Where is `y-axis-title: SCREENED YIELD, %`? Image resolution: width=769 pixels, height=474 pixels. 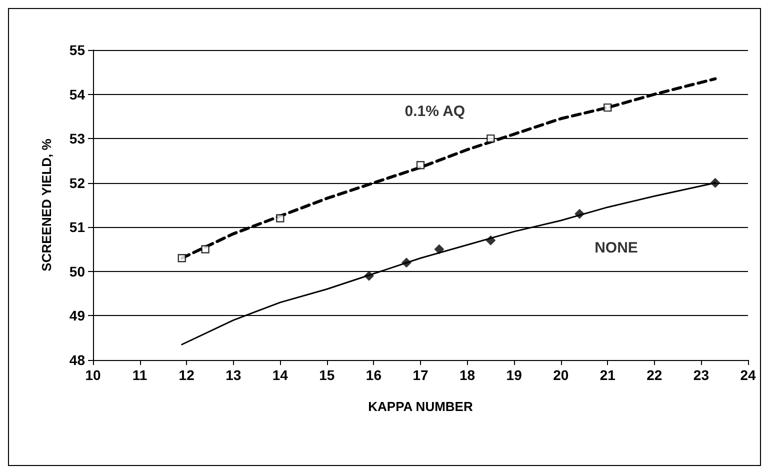 y-axis-title: SCREENED YIELD, % is located at coordinates (46, 205).